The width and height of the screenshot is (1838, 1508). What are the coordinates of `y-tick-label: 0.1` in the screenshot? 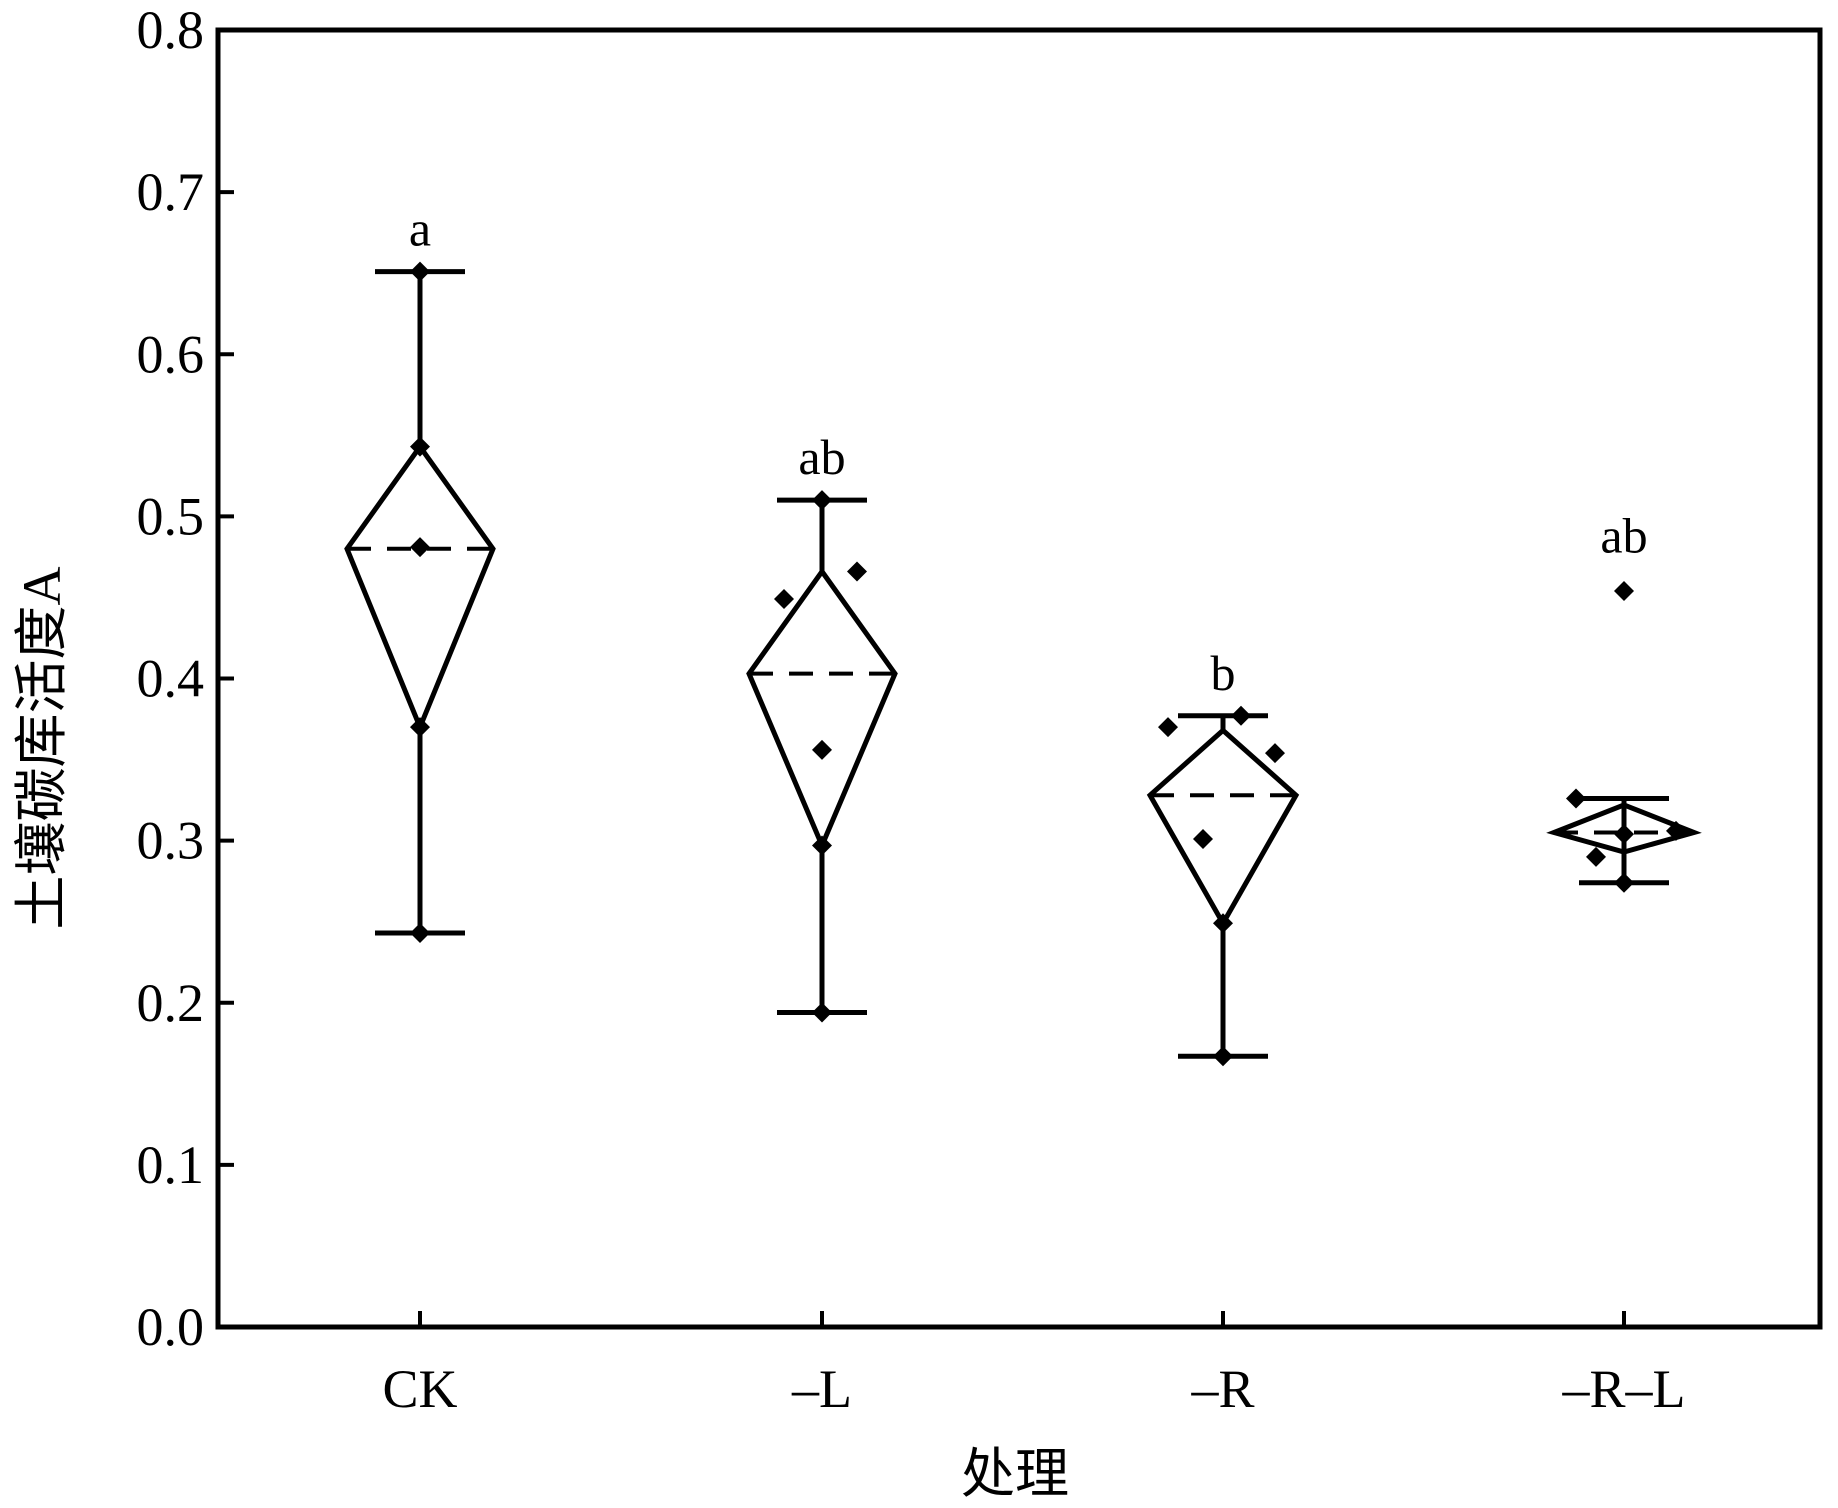 It's located at (171, 1165).